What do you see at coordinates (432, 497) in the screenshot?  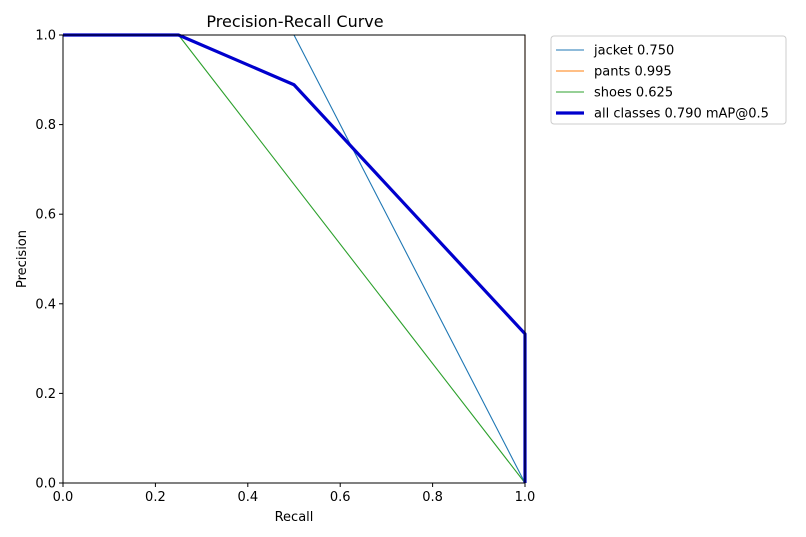 I see `x-tick-label: 0.8` at bounding box center [432, 497].